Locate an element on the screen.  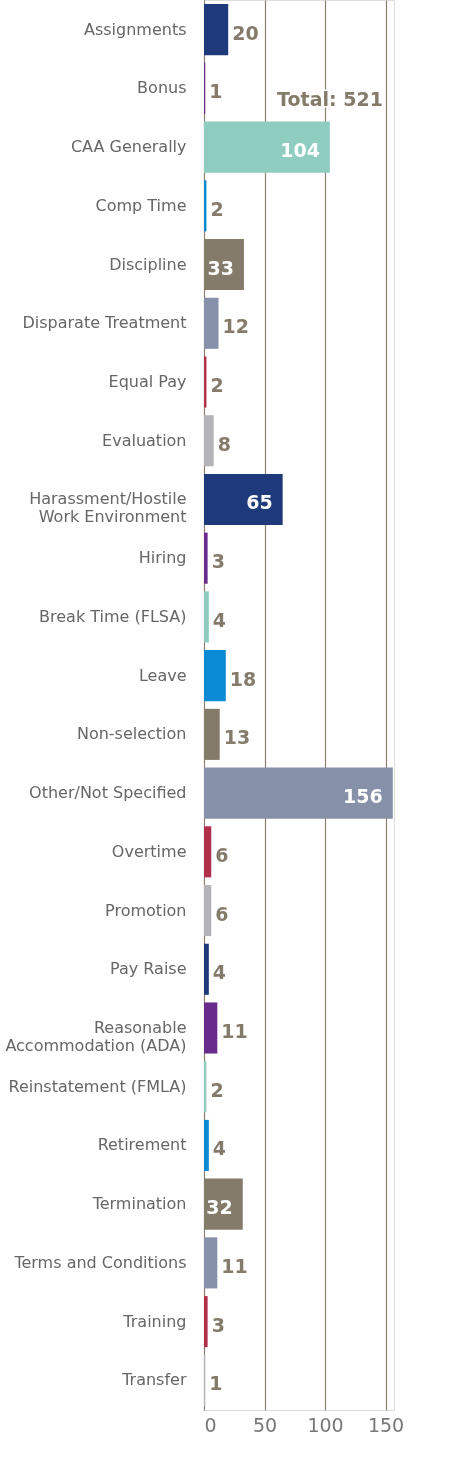
y-tick-label: Bonus is located at coordinates (162, 88).